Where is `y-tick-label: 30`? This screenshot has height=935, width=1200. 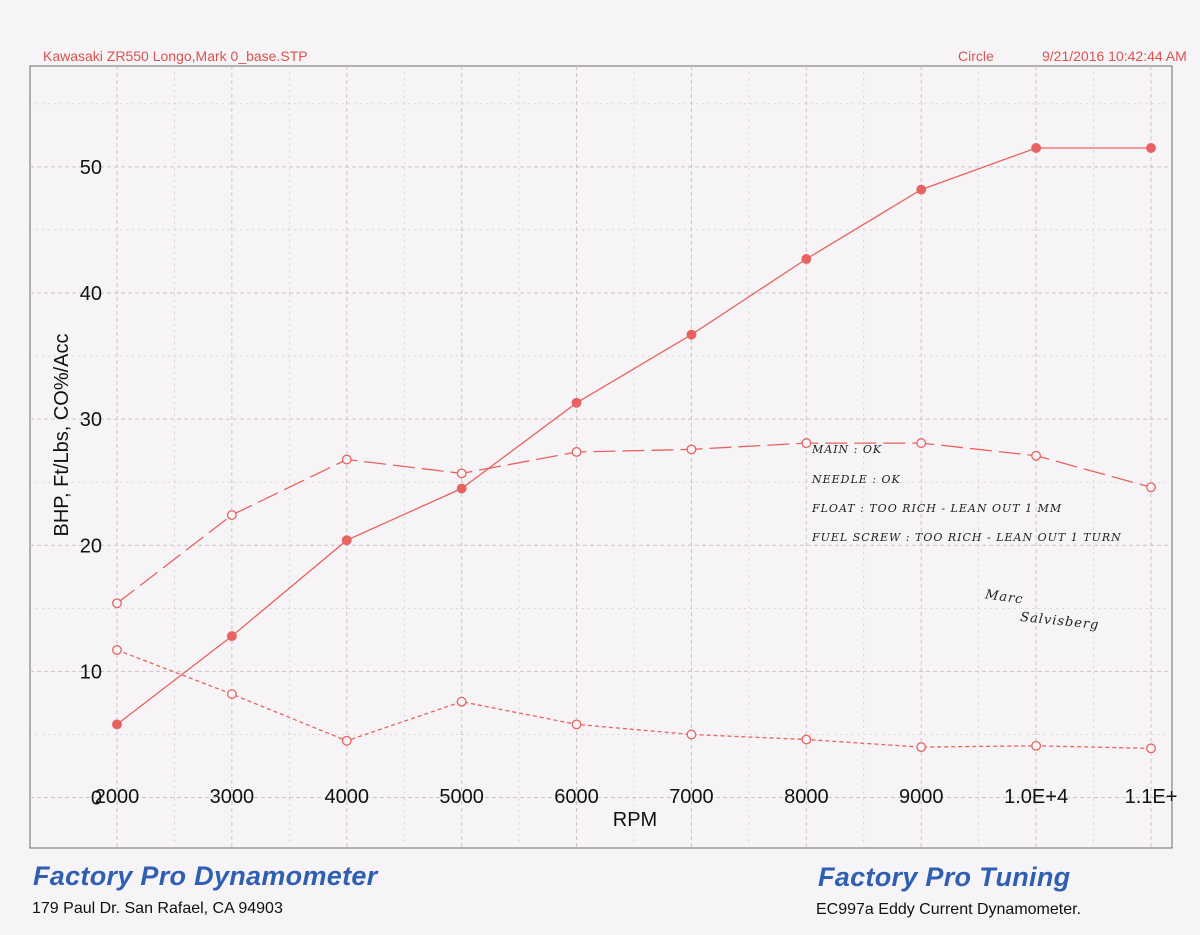
y-tick-label: 30 is located at coordinates (91, 420).